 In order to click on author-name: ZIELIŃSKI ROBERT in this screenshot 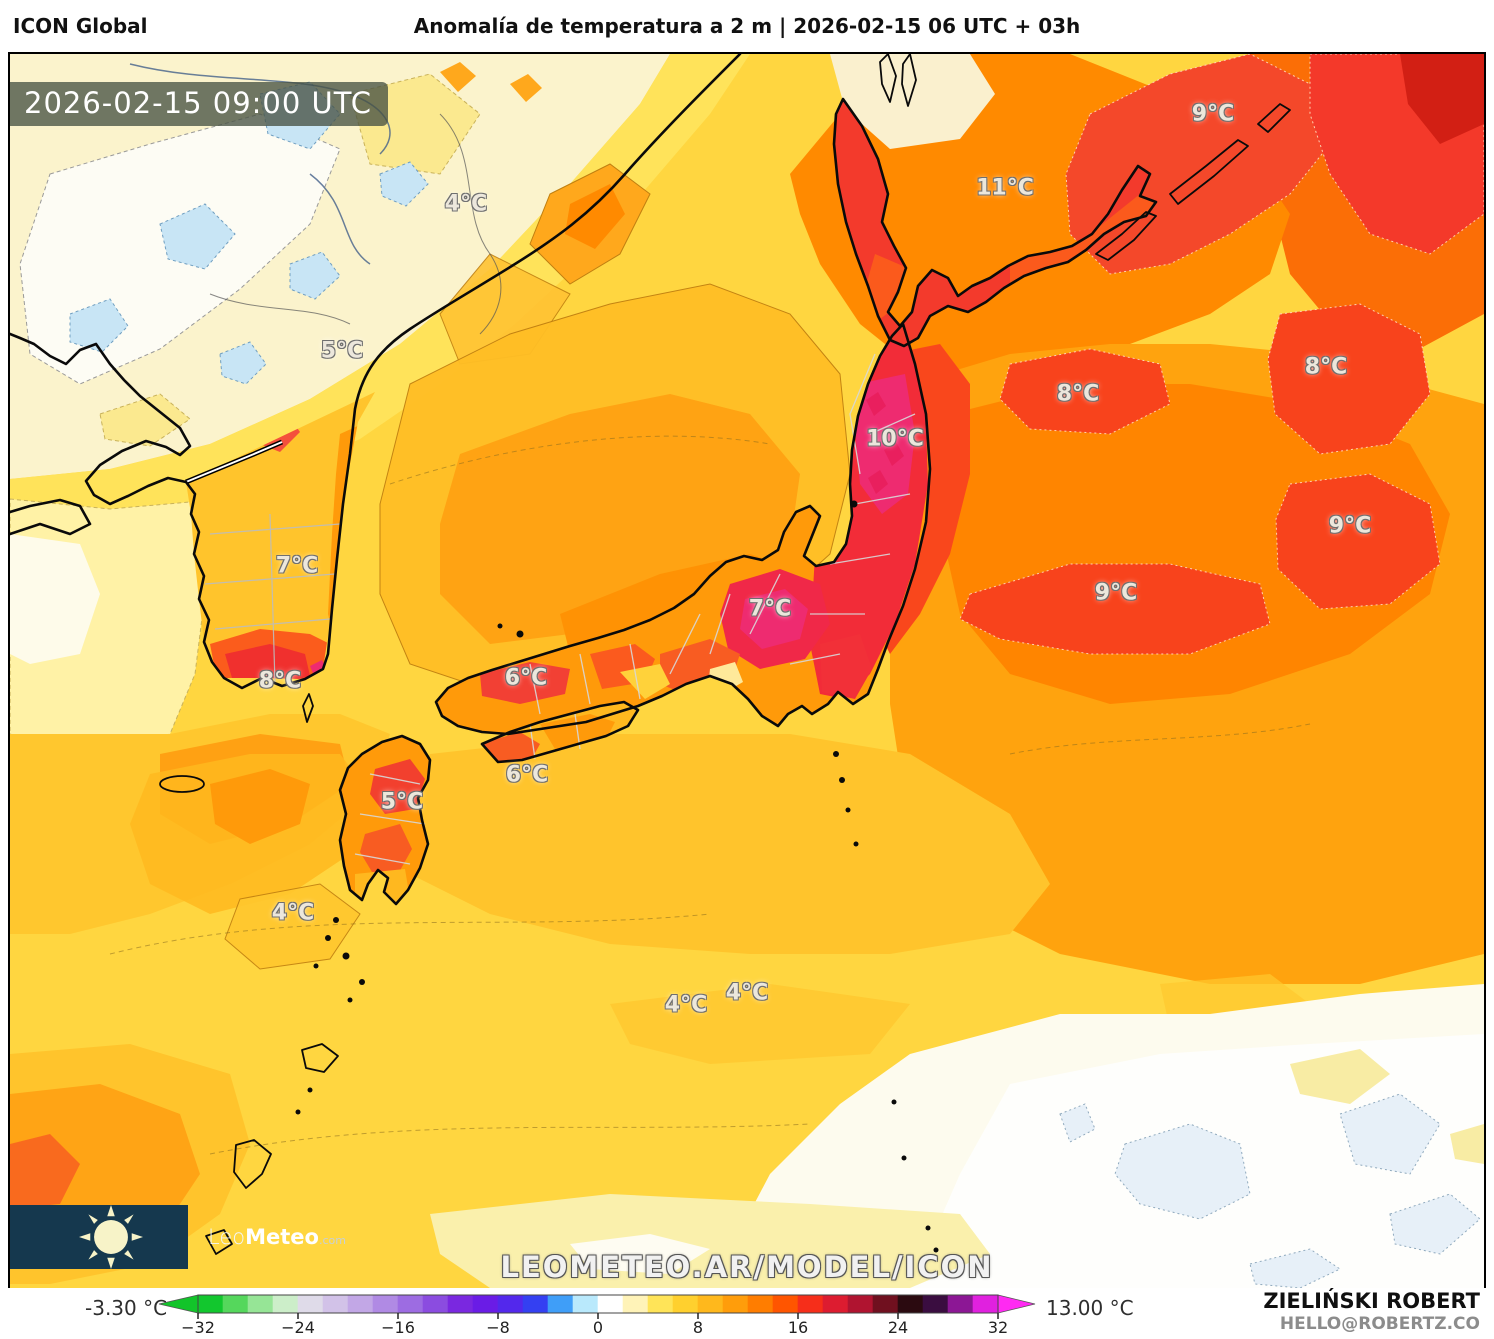, I will do `click(1371, 1301)`.